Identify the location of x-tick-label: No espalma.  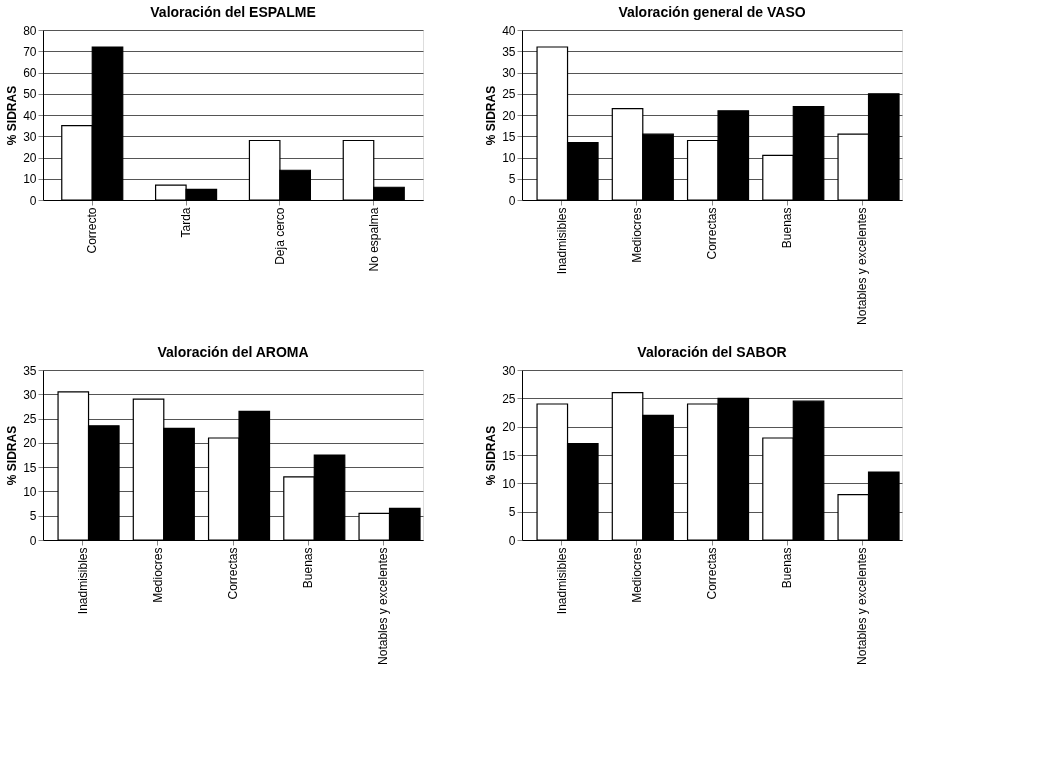
(373, 239).